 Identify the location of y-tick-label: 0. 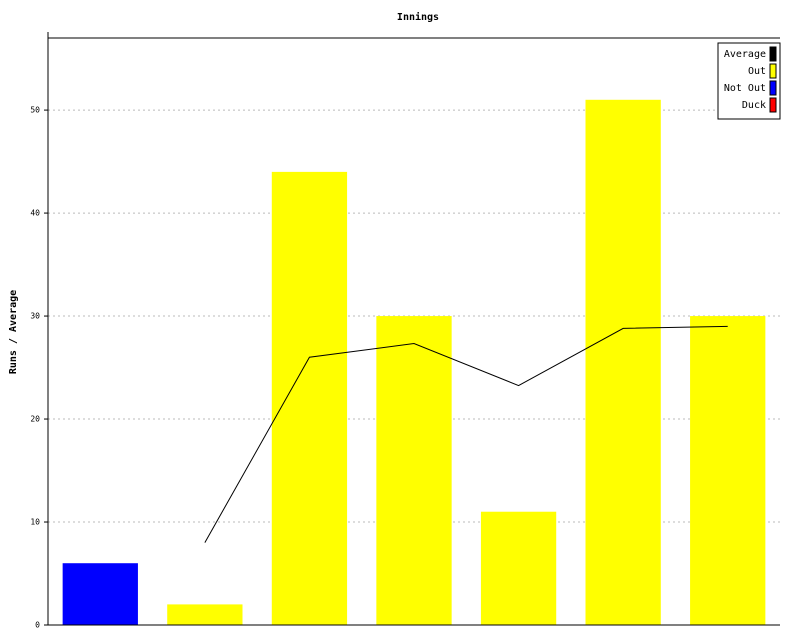
(37, 625).